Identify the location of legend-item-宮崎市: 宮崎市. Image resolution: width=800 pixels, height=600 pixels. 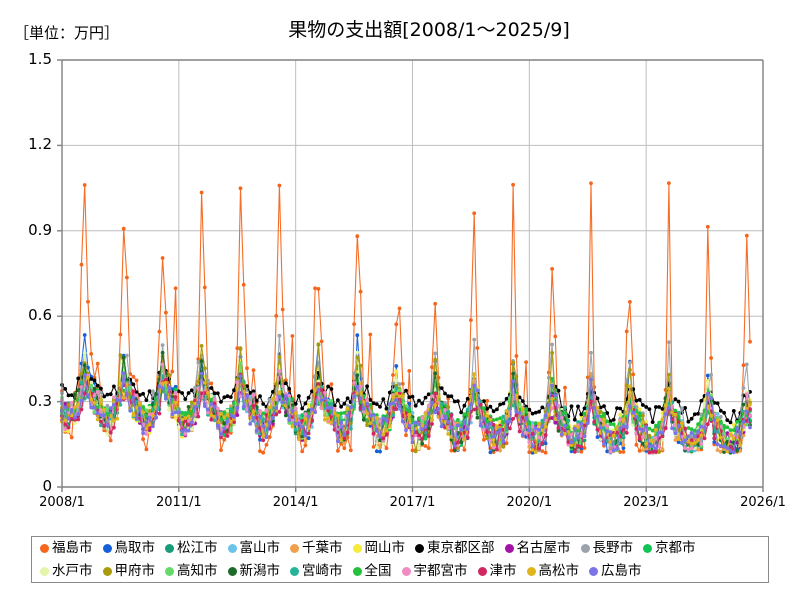
(316, 570).